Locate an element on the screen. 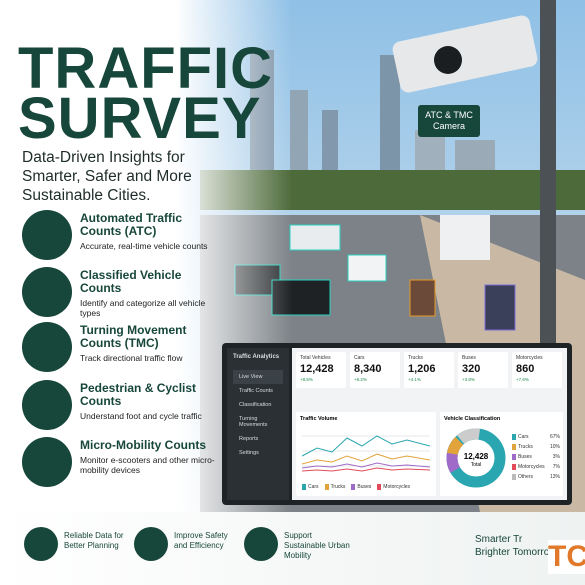 The height and width of the screenshot is (585, 585). legend-row: Cars 67% is located at coordinates (536, 437).